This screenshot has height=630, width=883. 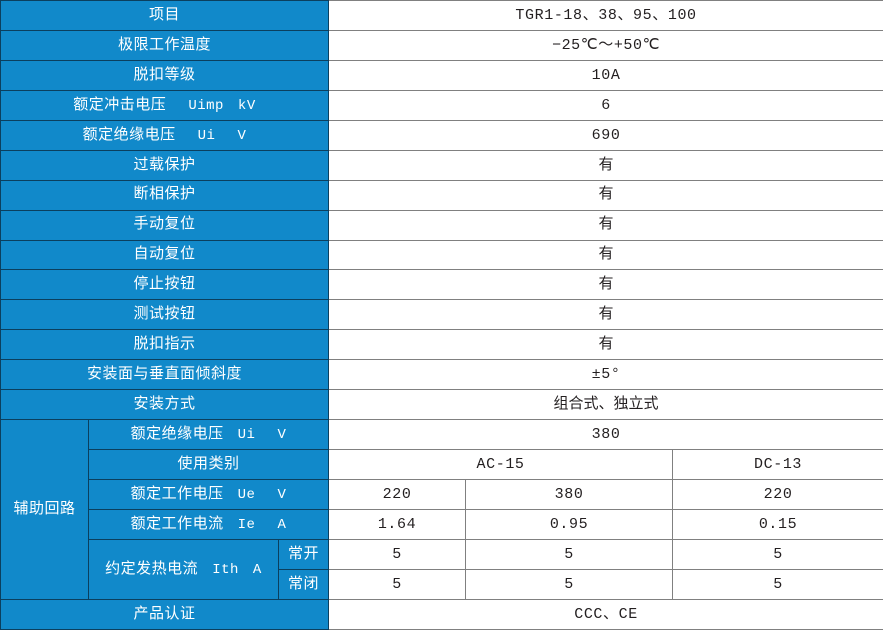 I want to click on table-row-manual-reset: 手动复位 有, so click(x=441, y=225).